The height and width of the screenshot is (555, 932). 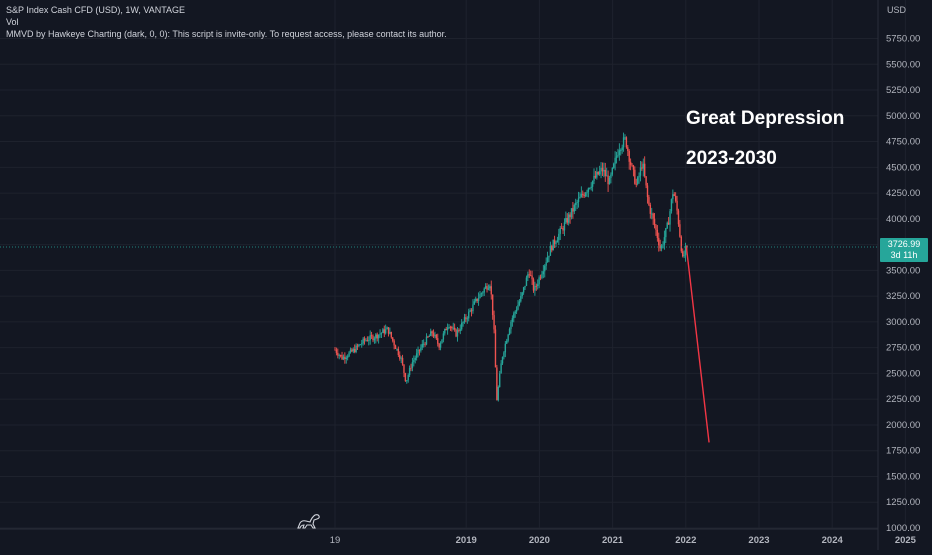 I want to click on dinosaur-icon, so click(x=309, y=523).